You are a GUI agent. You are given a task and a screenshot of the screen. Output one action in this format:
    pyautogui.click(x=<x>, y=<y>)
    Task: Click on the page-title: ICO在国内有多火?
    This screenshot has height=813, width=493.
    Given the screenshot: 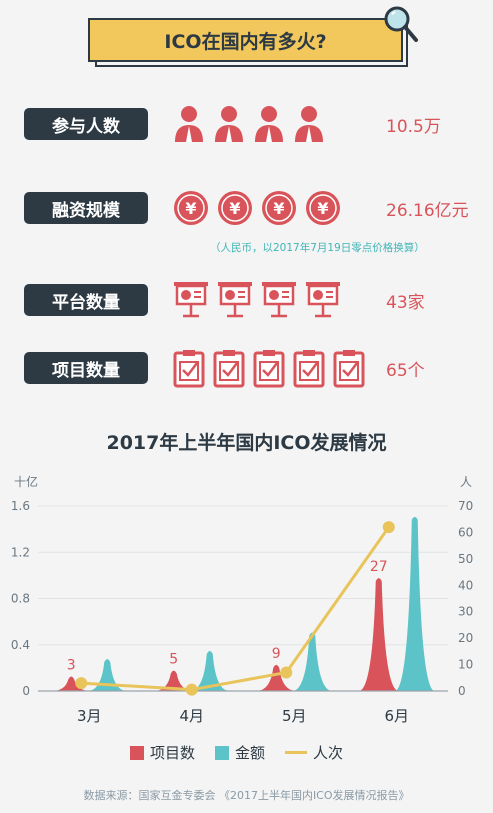 What is the action you would take?
    pyautogui.click(x=245, y=41)
    